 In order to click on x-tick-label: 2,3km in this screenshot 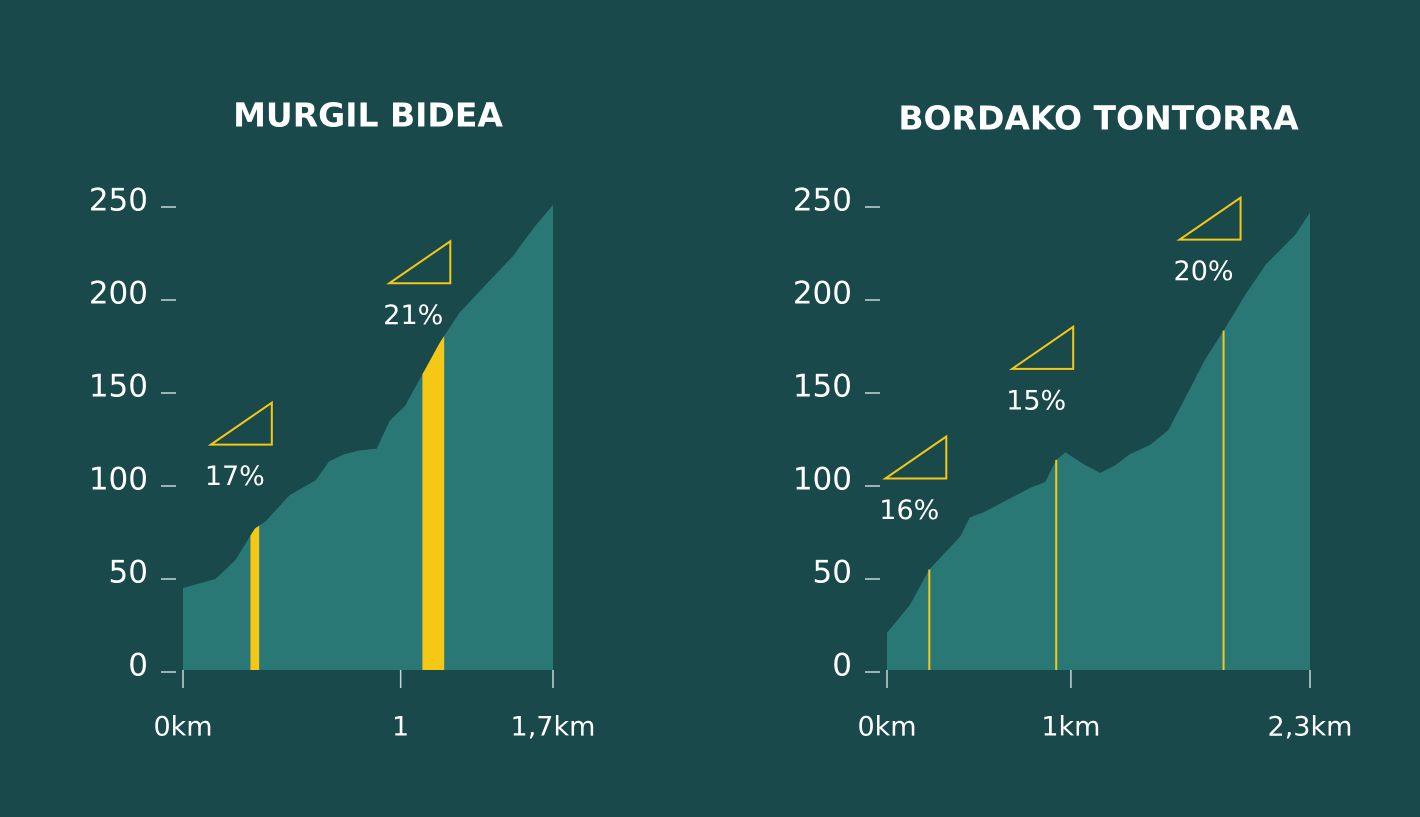, I will do `click(1310, 727)`.